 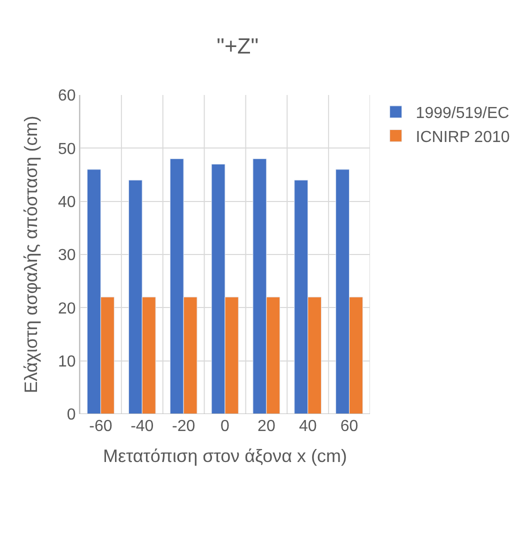 I want to click on x-tick-label: -60, so click(x=100, y=426).